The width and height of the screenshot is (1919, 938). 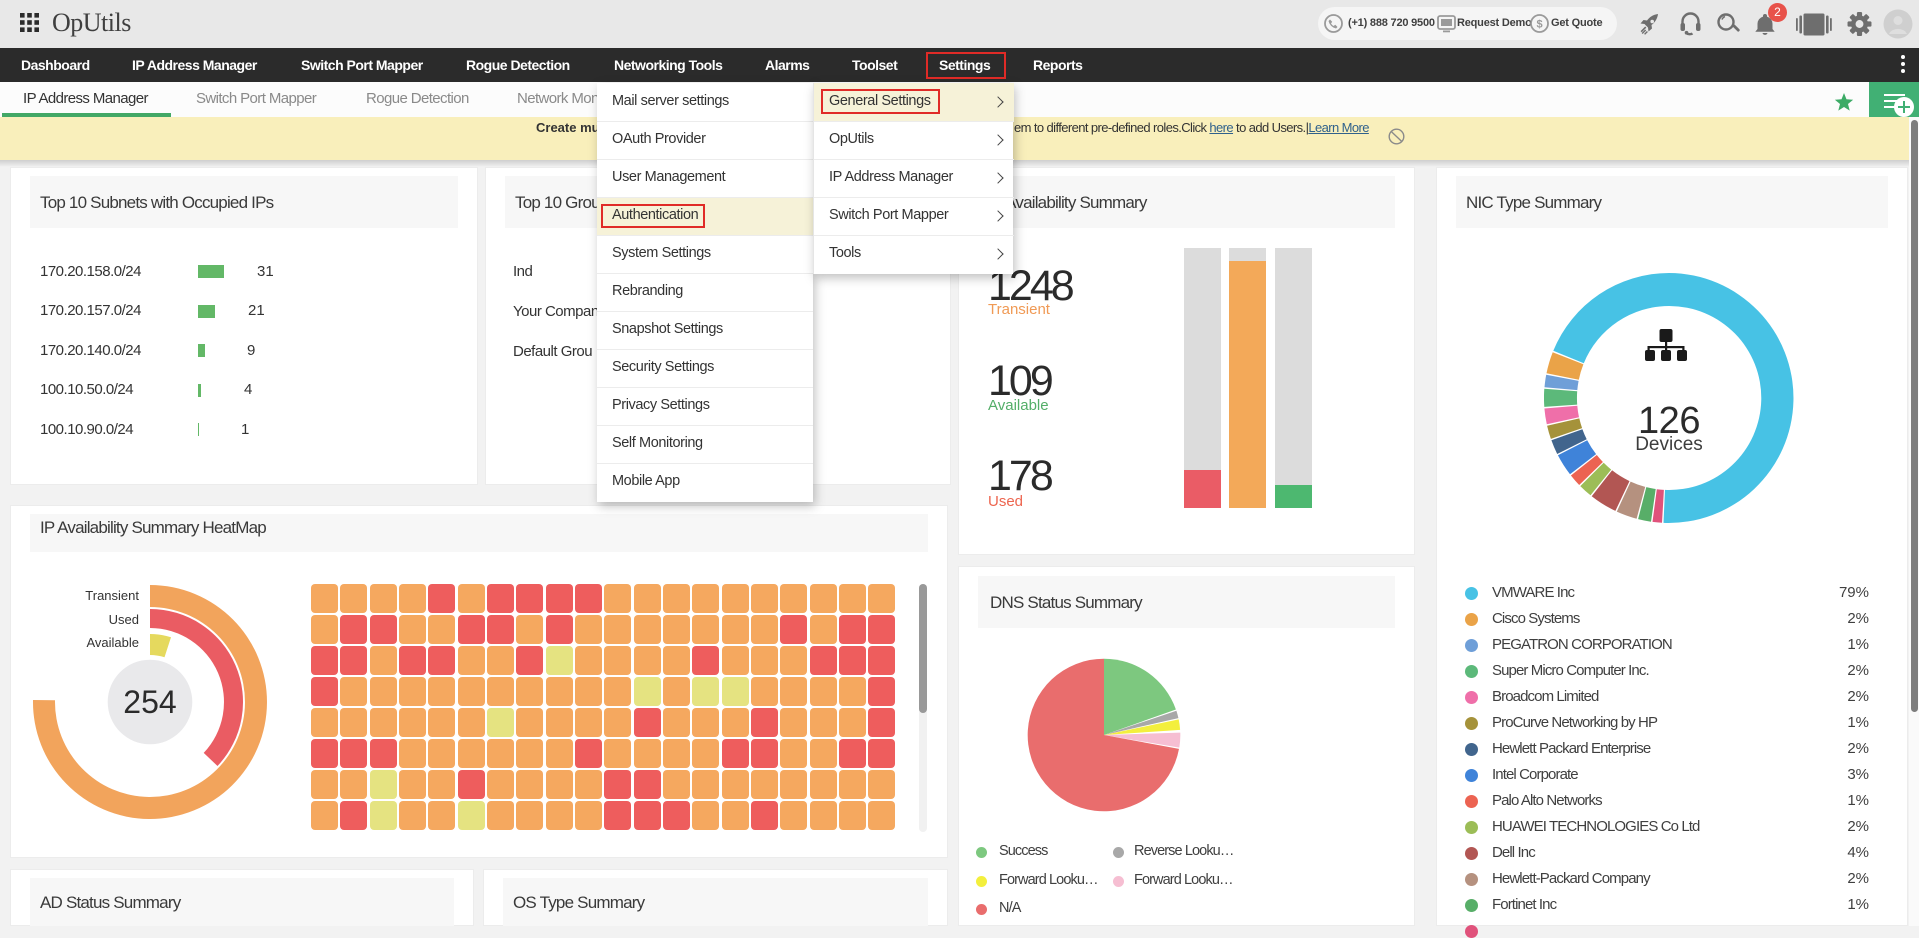 What do you see at coordinates (149, 702) in the screenshot?
I see `svg-text: 254` at bounding box center [149, 702].